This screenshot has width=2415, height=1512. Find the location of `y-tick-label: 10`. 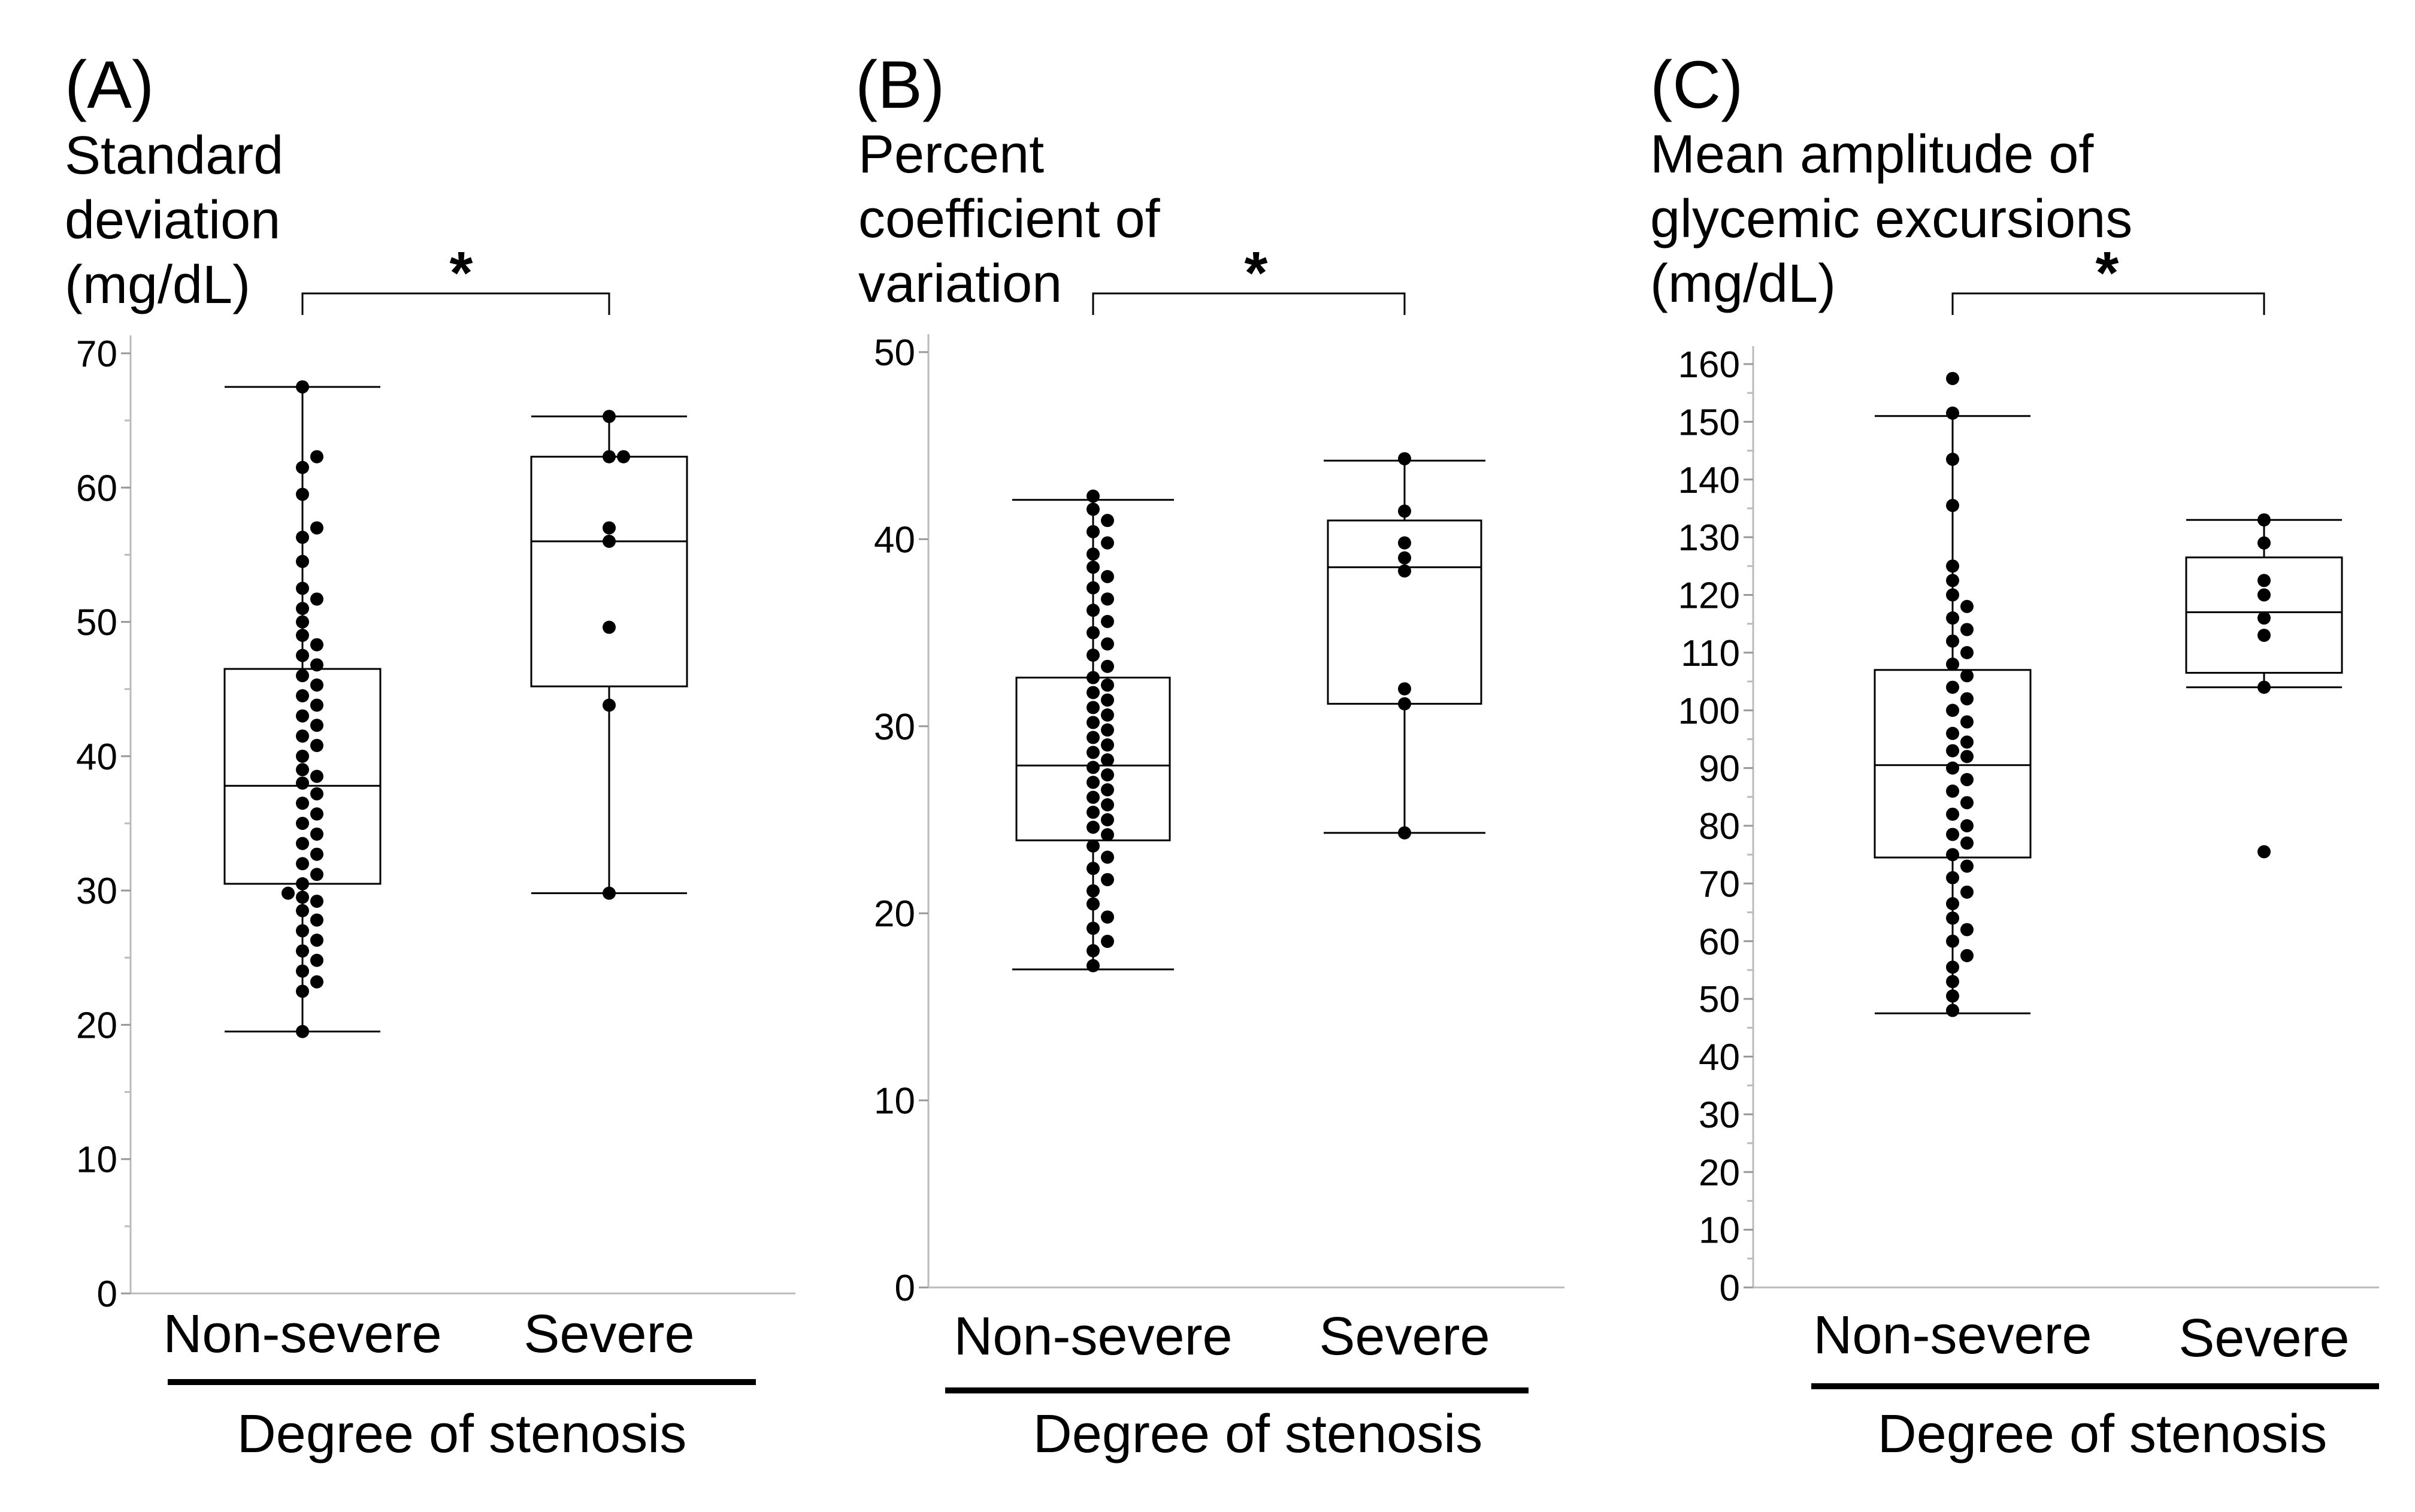

y-tick-label: 10 is located at coordinates (1720, 1231).